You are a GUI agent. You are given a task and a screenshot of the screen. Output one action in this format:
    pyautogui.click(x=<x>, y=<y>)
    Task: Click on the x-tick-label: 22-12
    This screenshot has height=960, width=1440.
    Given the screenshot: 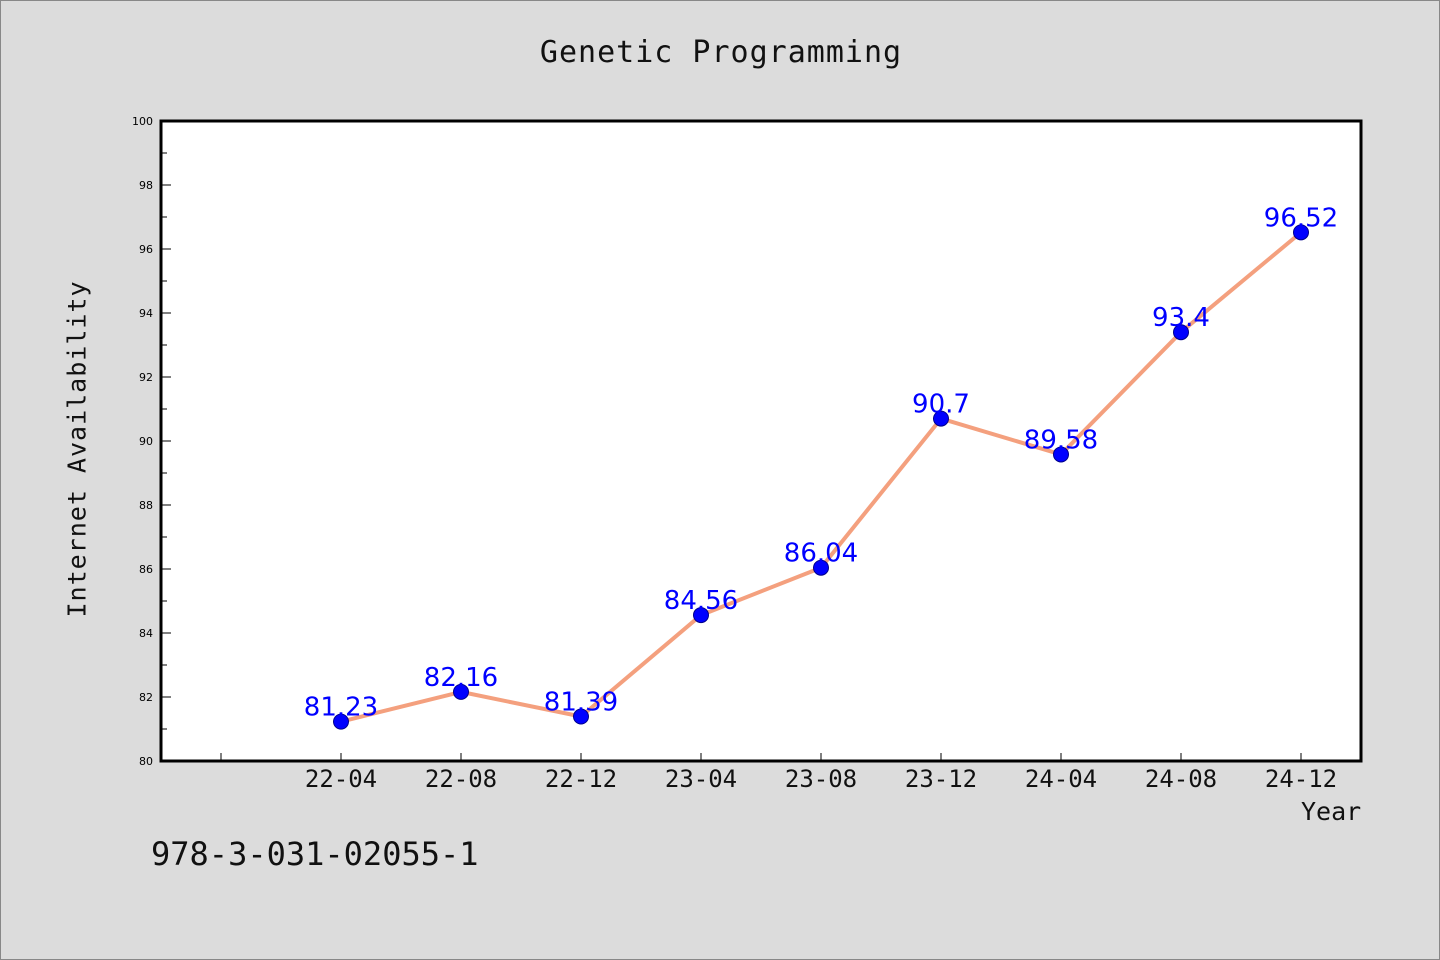 What is the action you would take?
    pyautogui.click(x=581, y=779)
    